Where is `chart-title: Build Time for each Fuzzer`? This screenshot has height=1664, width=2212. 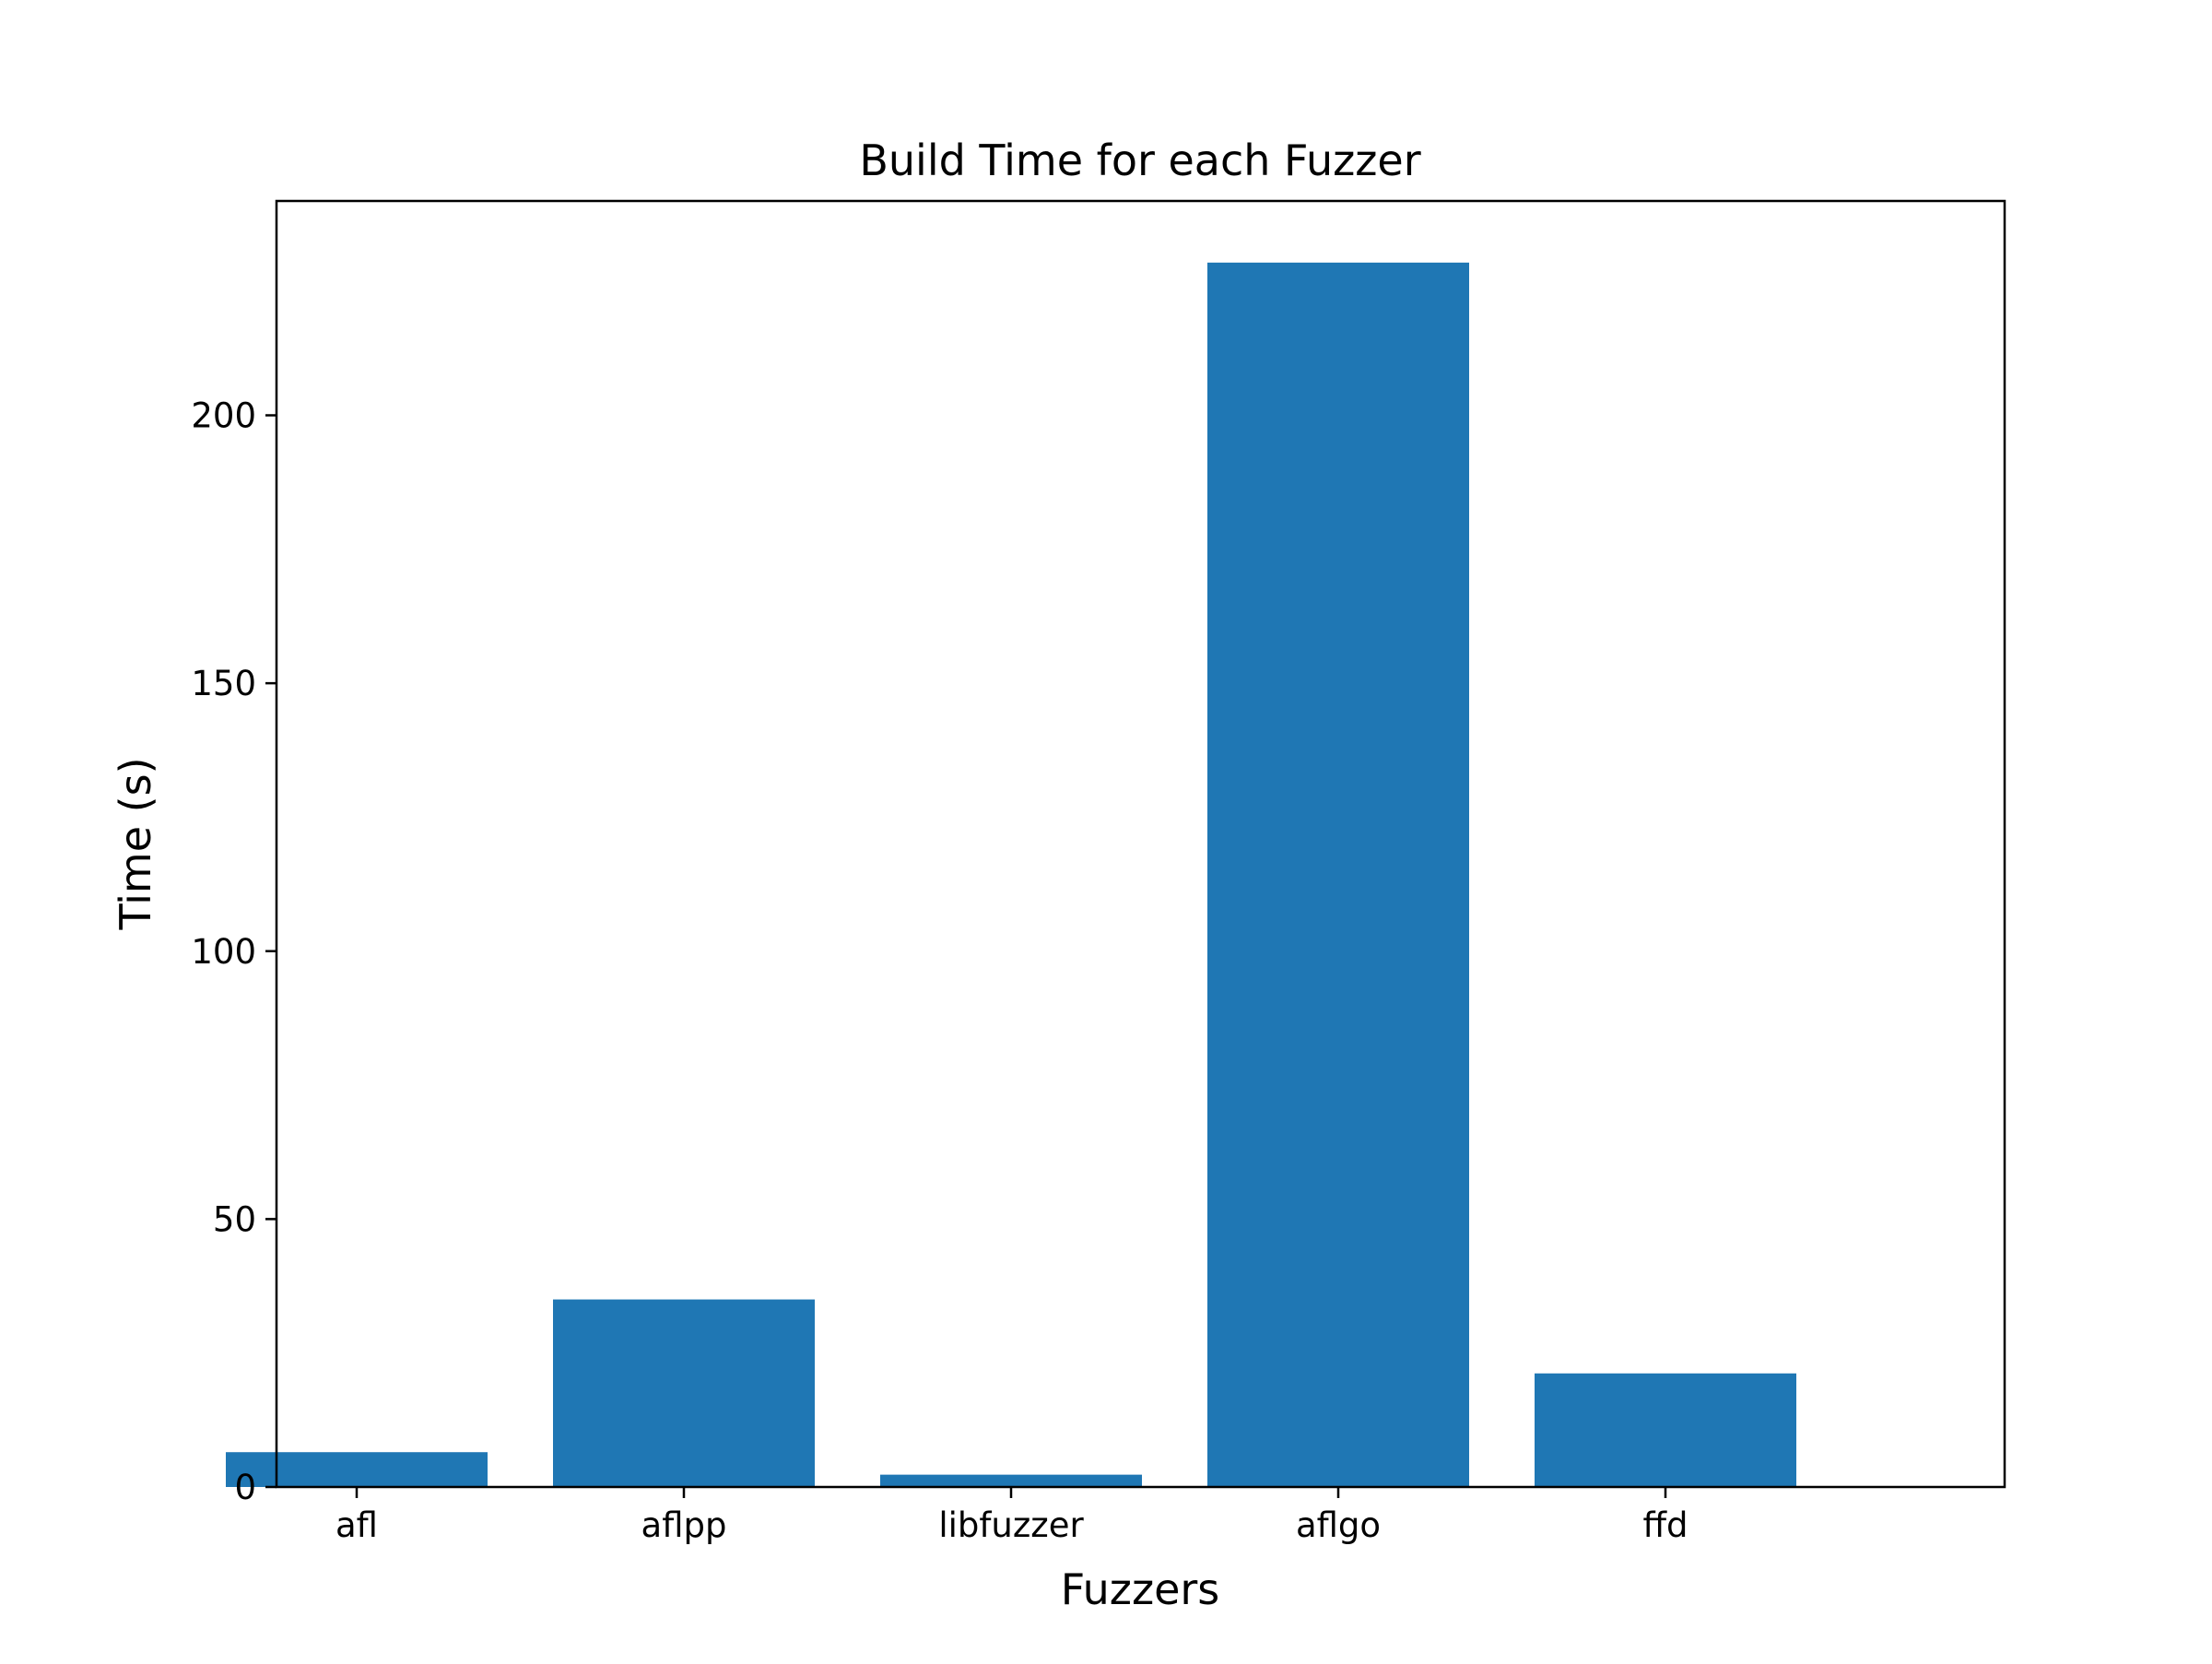
chart-title: Build Time for each Fuzzer is located at coordinates (1139, 160).